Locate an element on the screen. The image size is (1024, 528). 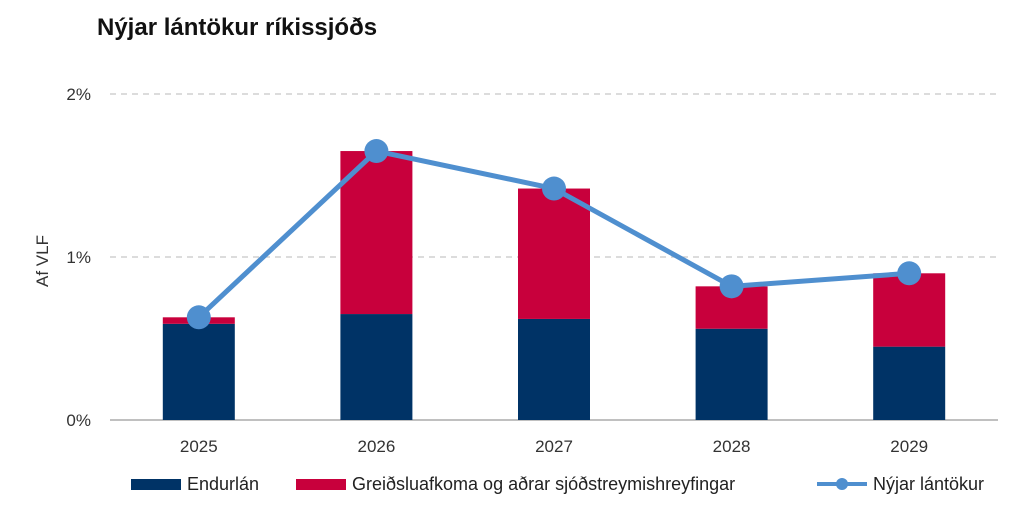
chart-title: Nýjar lántökur ríkissjóðs is located at coordinates (237, 27).